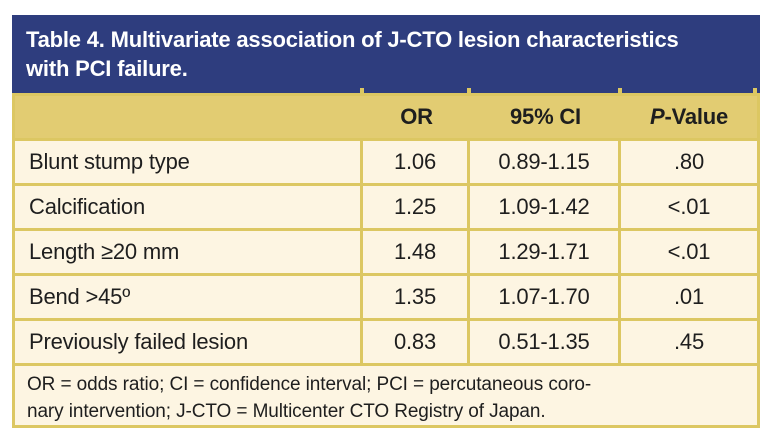 The height and width of the screenshot is (444, 774). Describe the element at coordinates (689, 297) in the screenshot. I see `pvalue-cell: .01` at that location.